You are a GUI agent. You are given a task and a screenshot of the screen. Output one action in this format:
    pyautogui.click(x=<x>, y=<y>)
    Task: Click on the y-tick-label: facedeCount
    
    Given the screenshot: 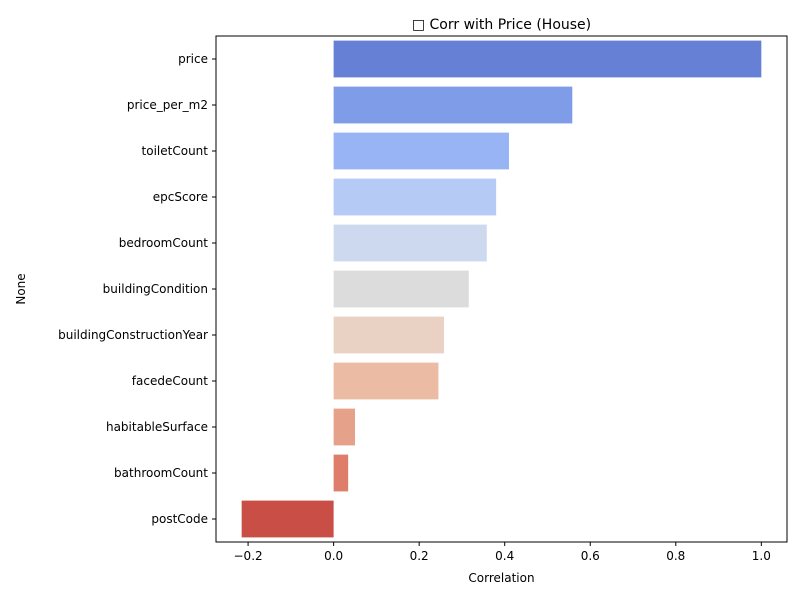 What is the action you would take?
    pyautogui.click(x=170, y=381)
    